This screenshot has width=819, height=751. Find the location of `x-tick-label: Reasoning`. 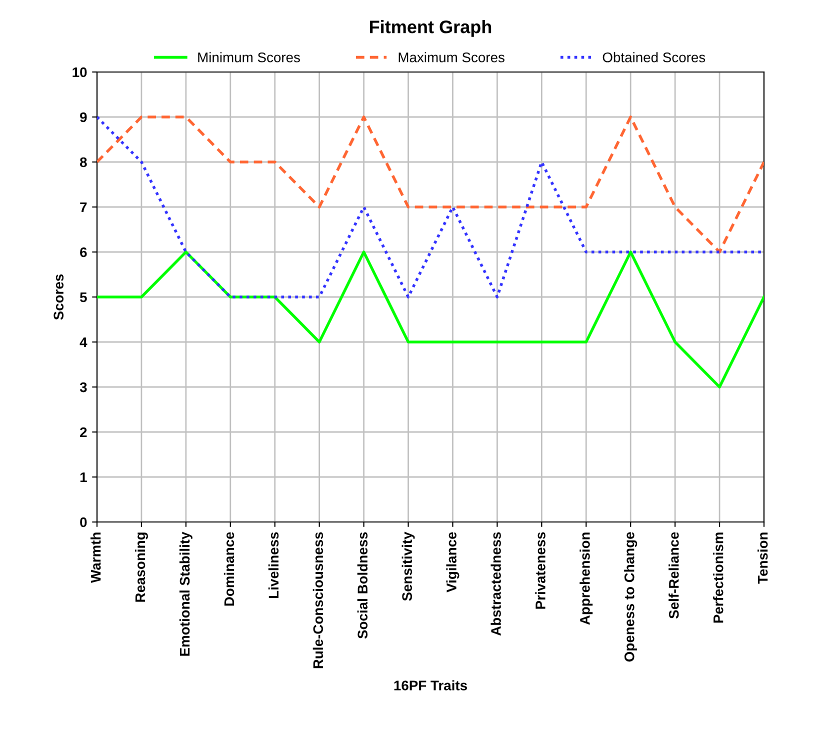

x-tick-label: Reasoning is located at coordinates (141, 567).